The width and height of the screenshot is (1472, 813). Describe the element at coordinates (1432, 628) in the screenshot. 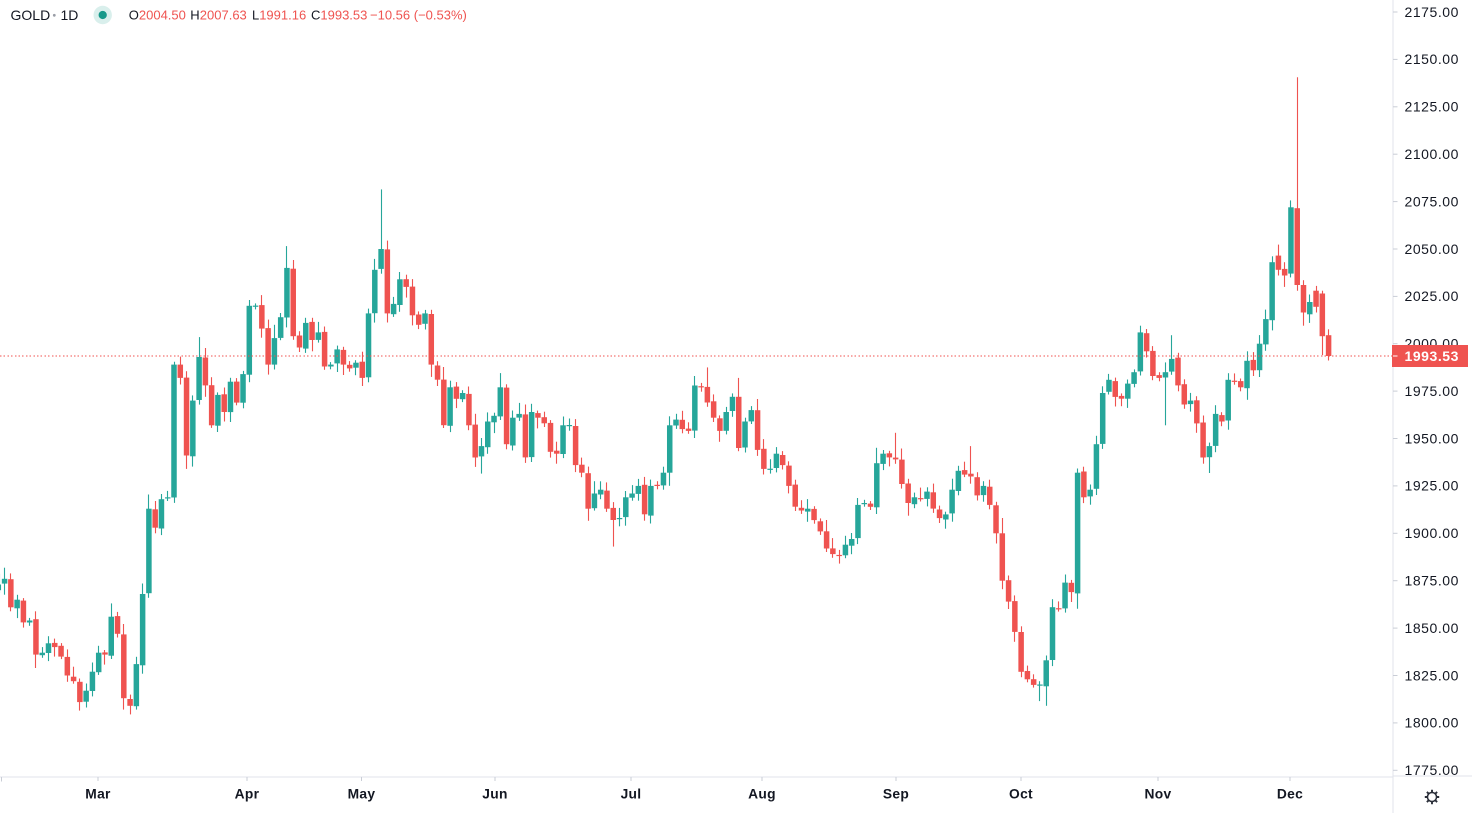

I see `svg-text: 1850.00` at that location.